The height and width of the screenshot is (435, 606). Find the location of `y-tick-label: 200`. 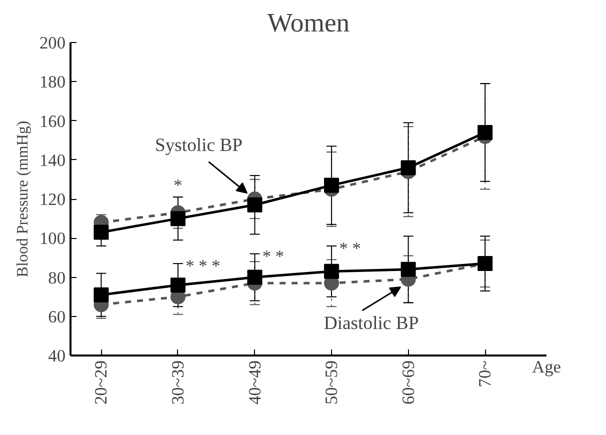

y-tick-label: 200 is located at coordinates (53, 43).